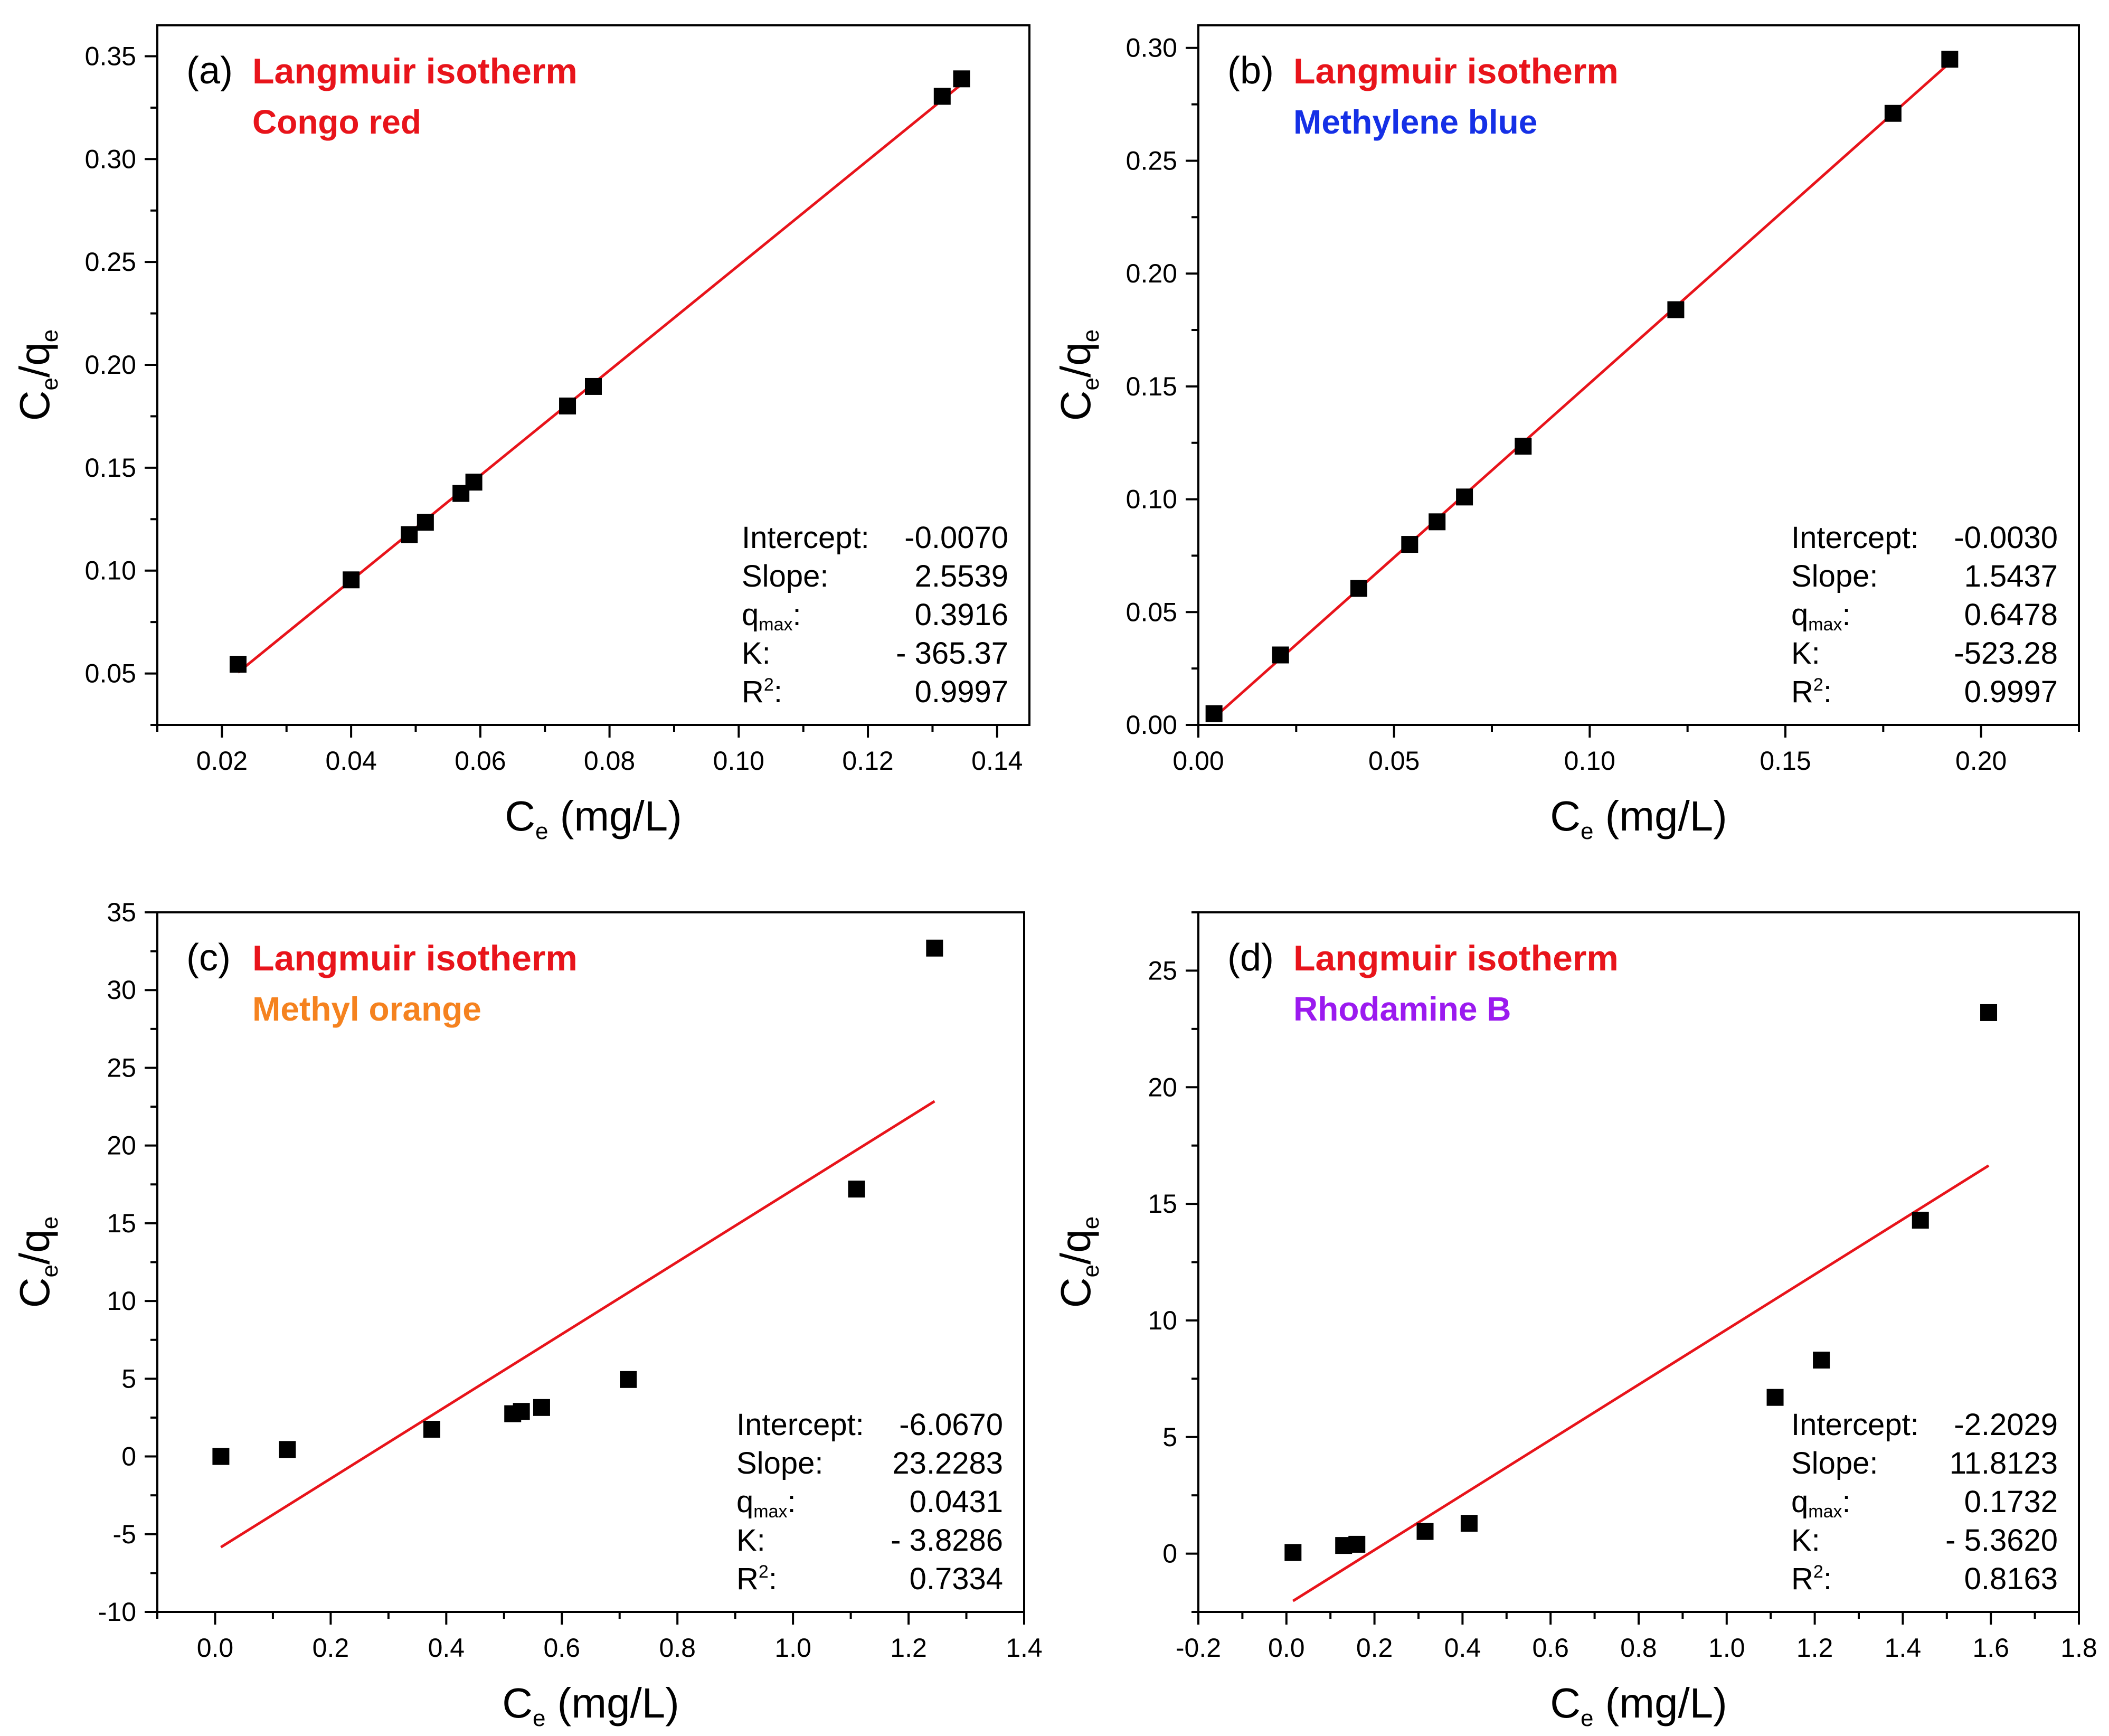  Describe the element at coordinates (110, 56) in the screenshot. I see `y-tick-label: 0.35` at that location.